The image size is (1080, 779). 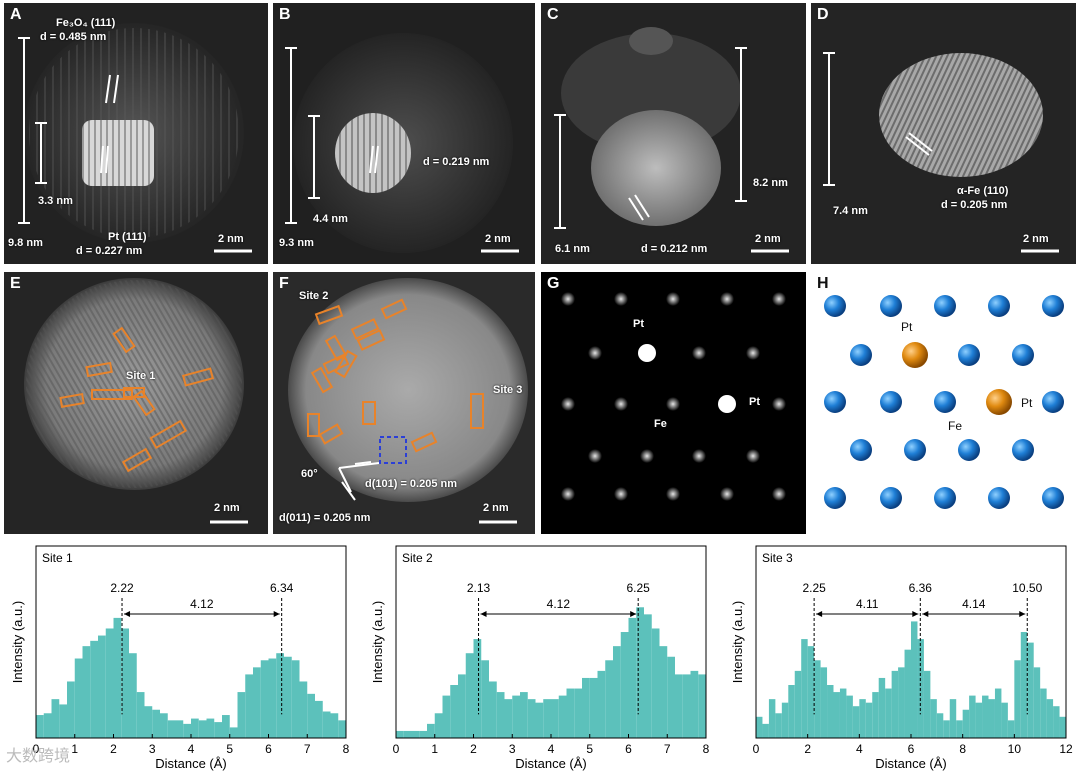 What do you see at coordinates (768, 239) in the screenshot?
I see `panel-c-scale-bar: 2 nm` at bounding box center [768, 239].